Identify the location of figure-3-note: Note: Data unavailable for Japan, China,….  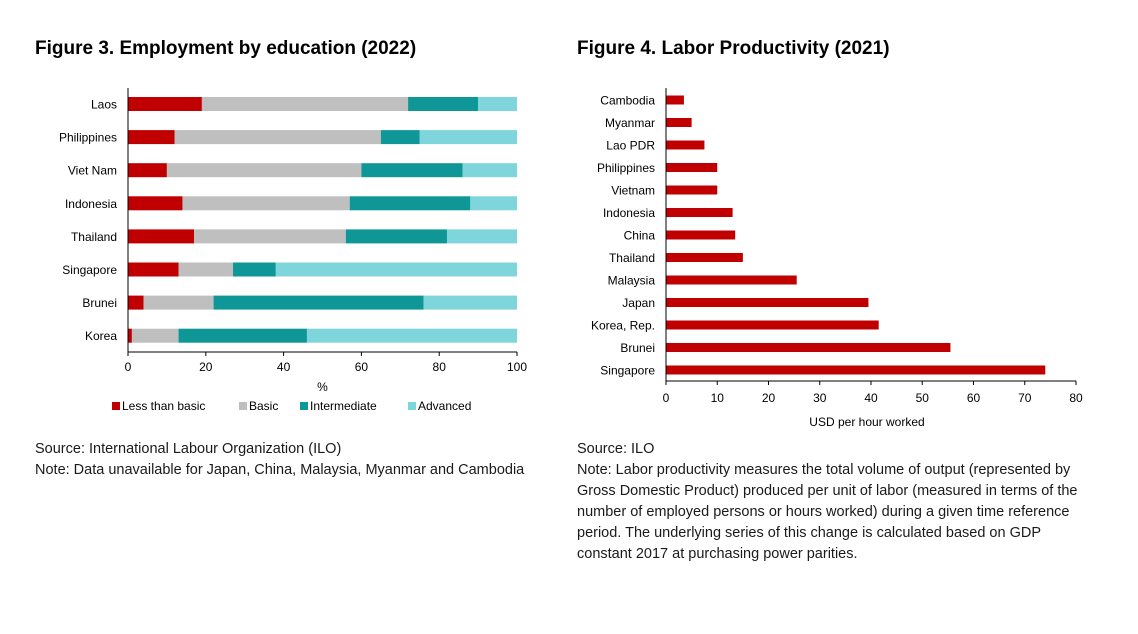
(280, 470).